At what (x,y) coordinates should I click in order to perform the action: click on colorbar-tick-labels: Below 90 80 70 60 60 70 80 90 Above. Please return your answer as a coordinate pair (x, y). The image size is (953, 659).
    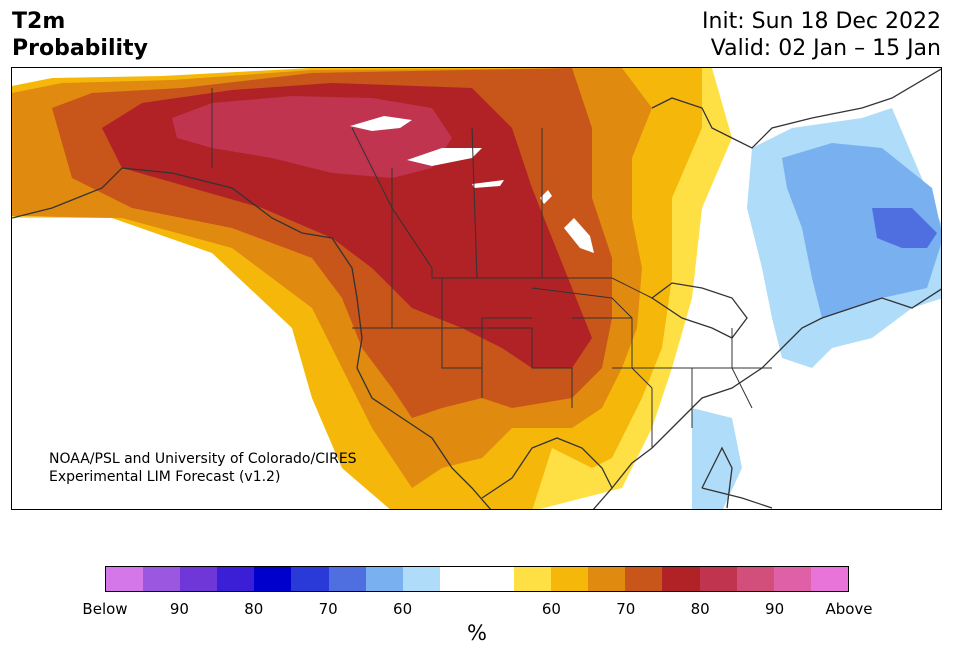
    Looking at the image, I should click on (476, 610).